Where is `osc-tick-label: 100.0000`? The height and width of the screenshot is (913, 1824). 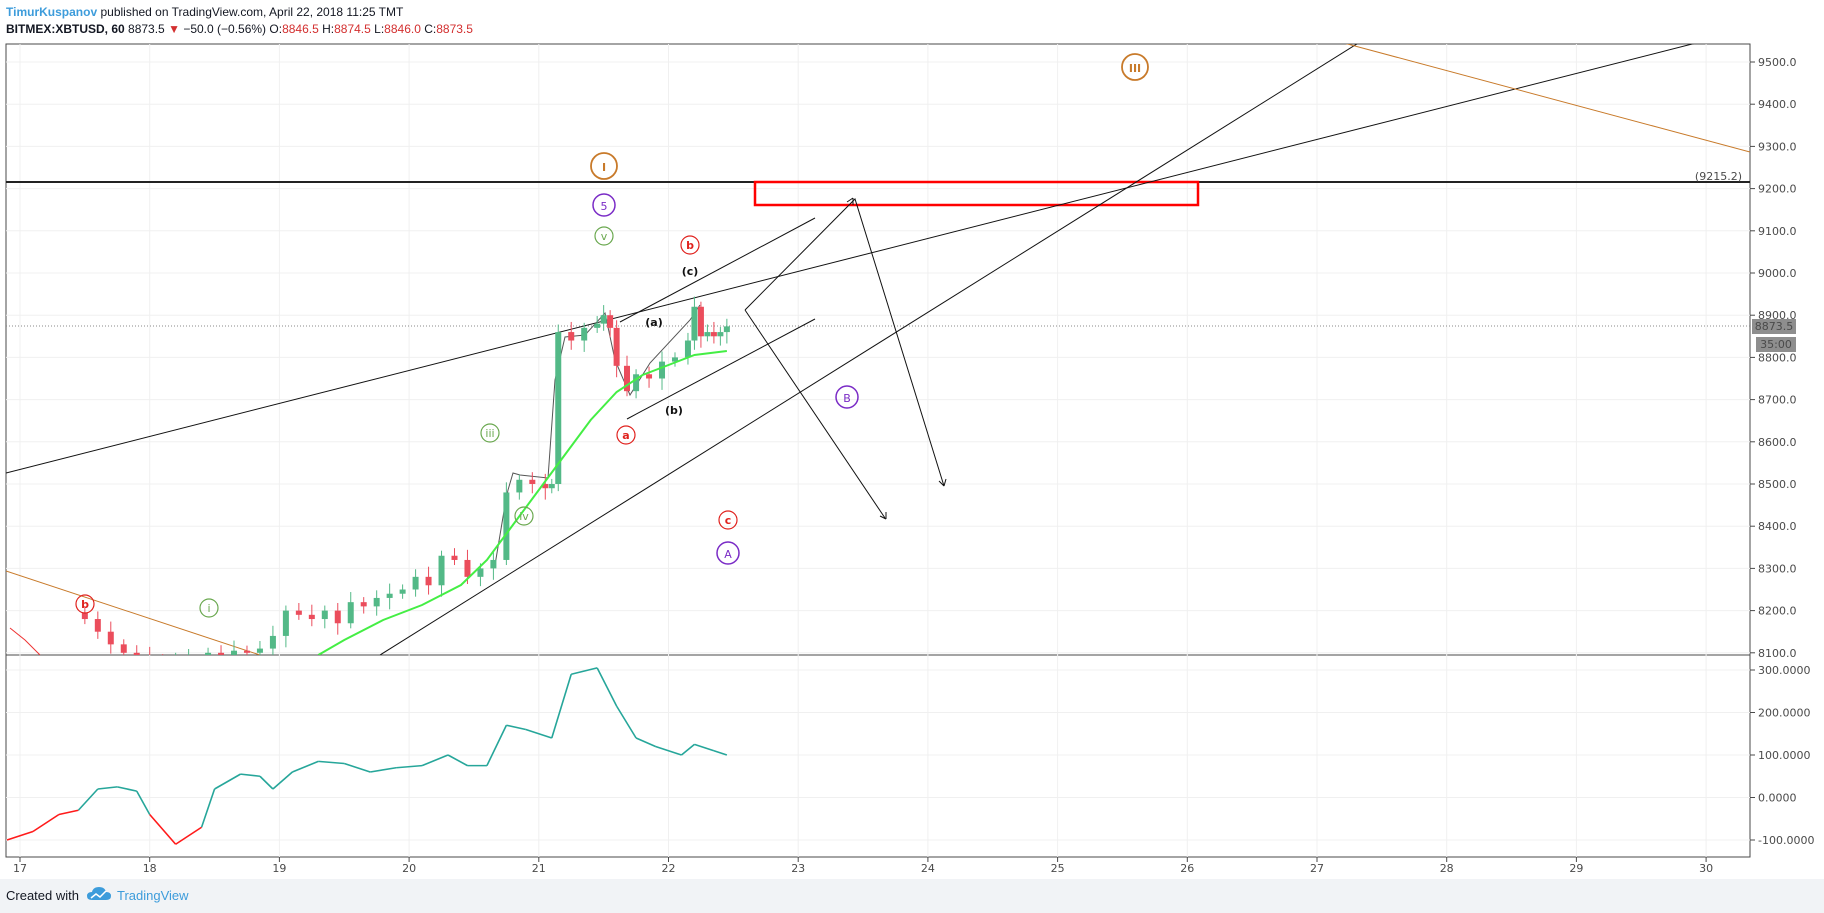
osc-tick-label: 100.0000 is located at coordinates (1784, 755).